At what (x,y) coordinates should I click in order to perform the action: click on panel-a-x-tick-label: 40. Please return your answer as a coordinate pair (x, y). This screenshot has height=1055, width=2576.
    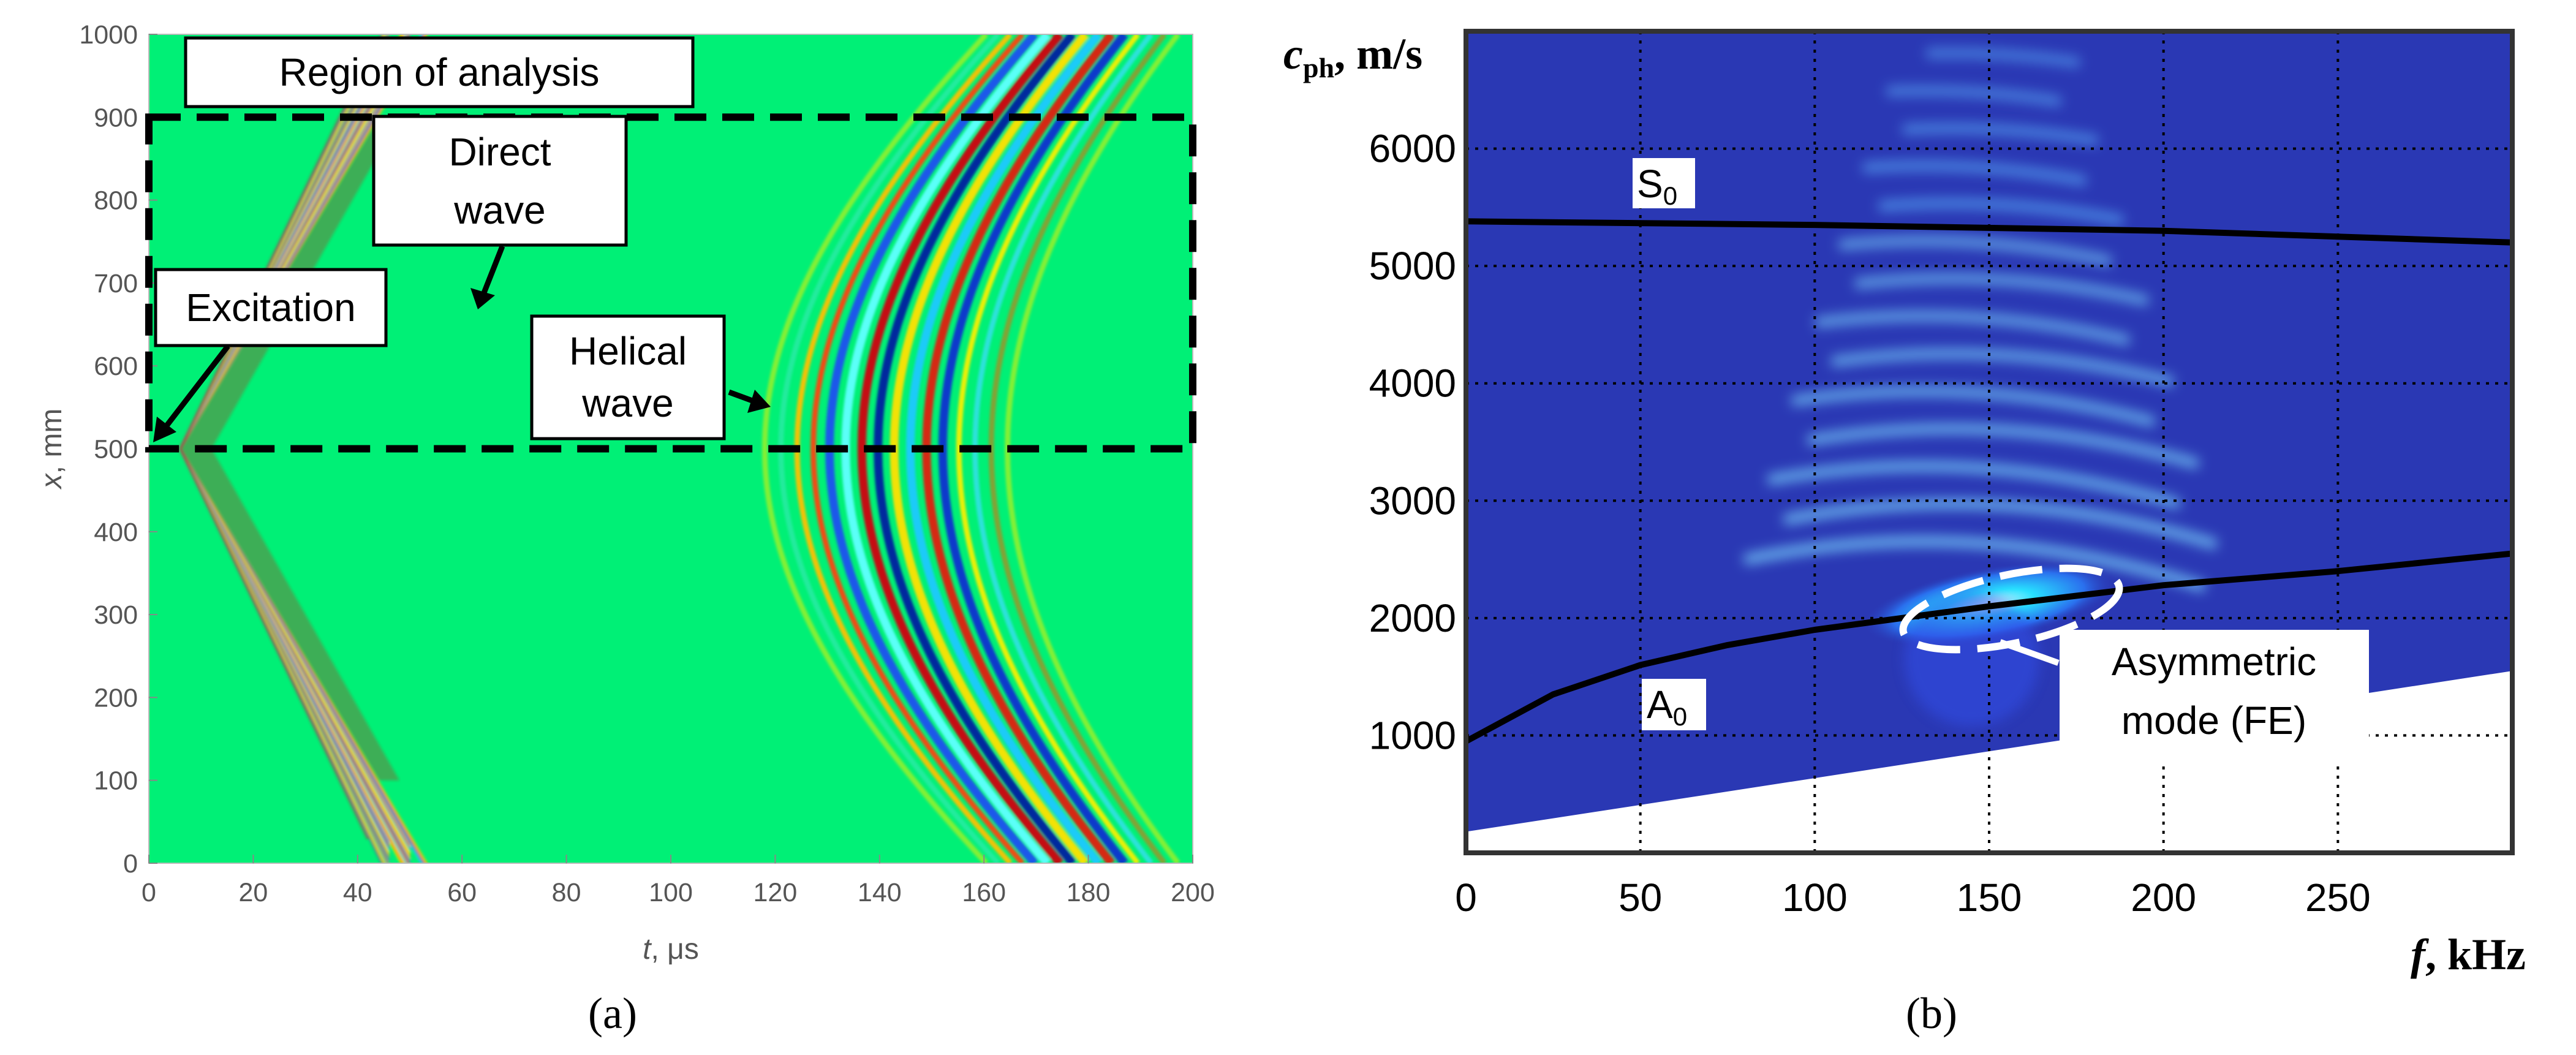
    Looking at the image, I should click on (357, 892).